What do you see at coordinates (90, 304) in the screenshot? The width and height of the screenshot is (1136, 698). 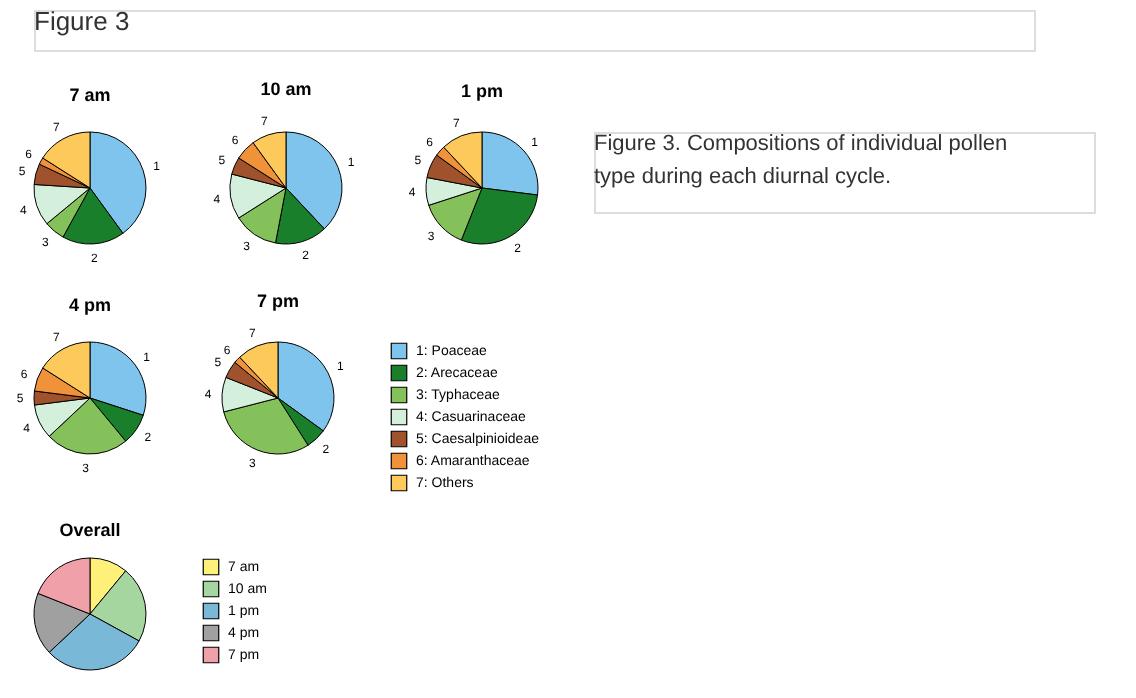 I see `chart-title: 4 pm` at bounding box center [90, 304].